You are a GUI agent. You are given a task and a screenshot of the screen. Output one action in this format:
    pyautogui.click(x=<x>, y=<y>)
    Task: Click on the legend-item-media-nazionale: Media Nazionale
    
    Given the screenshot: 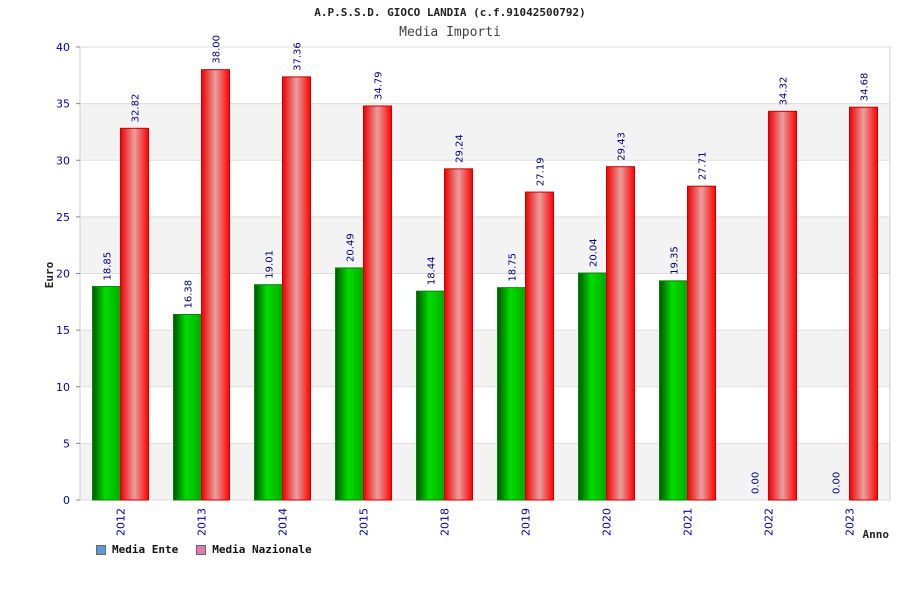 What is the action you would take?
    pyautogui.click(x=254, y=549)
    